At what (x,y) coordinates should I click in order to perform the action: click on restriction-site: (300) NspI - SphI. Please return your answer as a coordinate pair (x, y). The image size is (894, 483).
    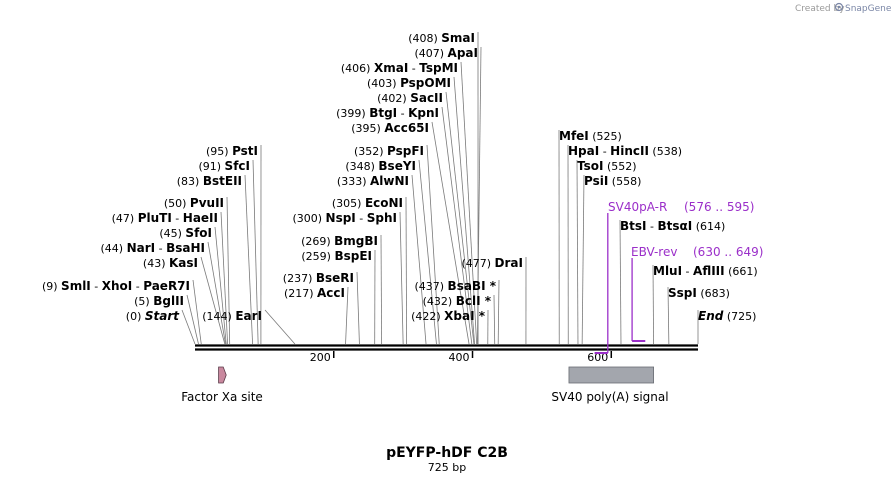
    Looking at the image, I should click on (348, 278).